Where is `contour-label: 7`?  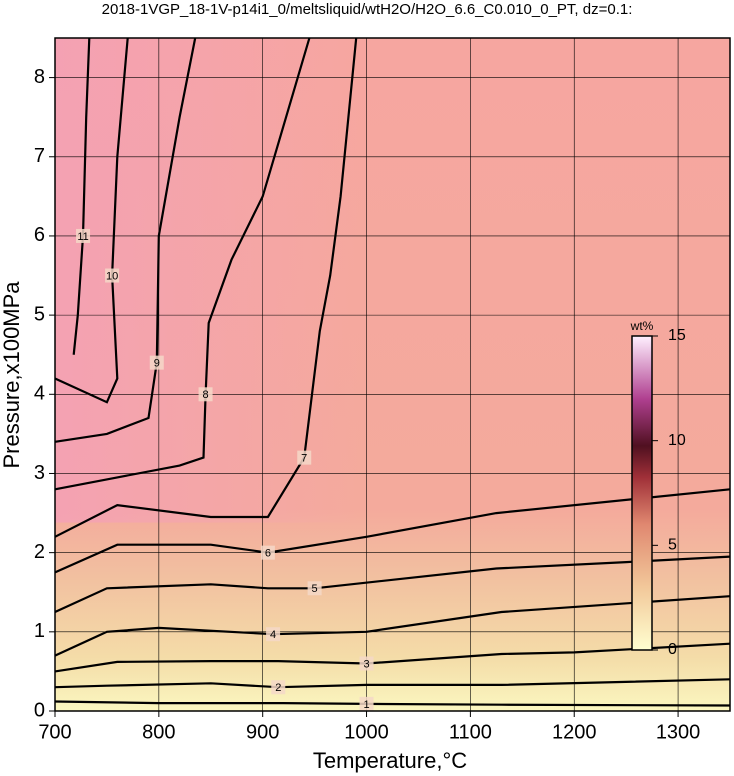
contour-label: 7 is located at coordinates (304, 459).